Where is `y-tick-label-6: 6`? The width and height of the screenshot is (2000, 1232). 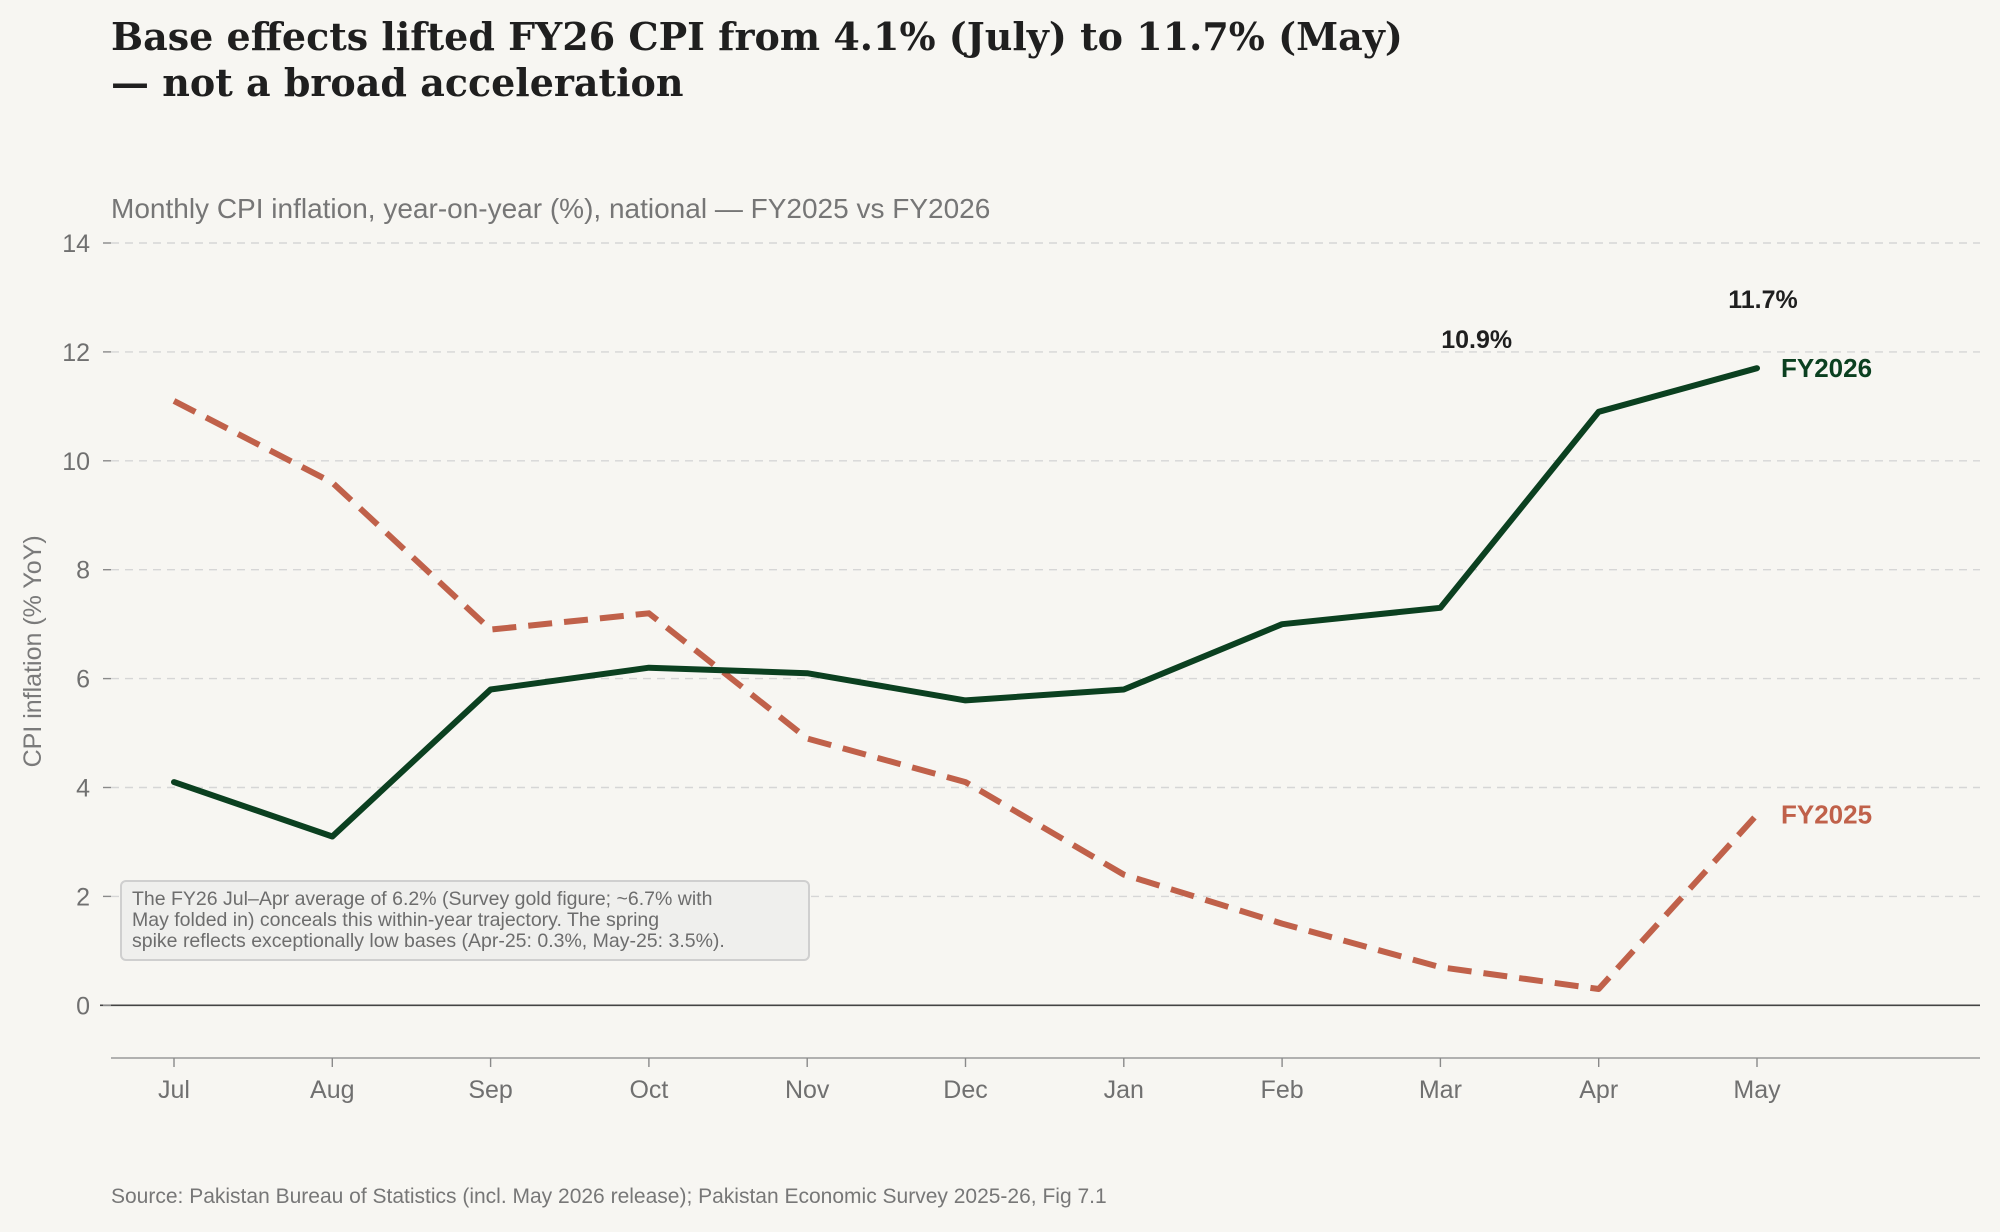 y-tick-label-6: 6 is located at coordinates (83, 680).